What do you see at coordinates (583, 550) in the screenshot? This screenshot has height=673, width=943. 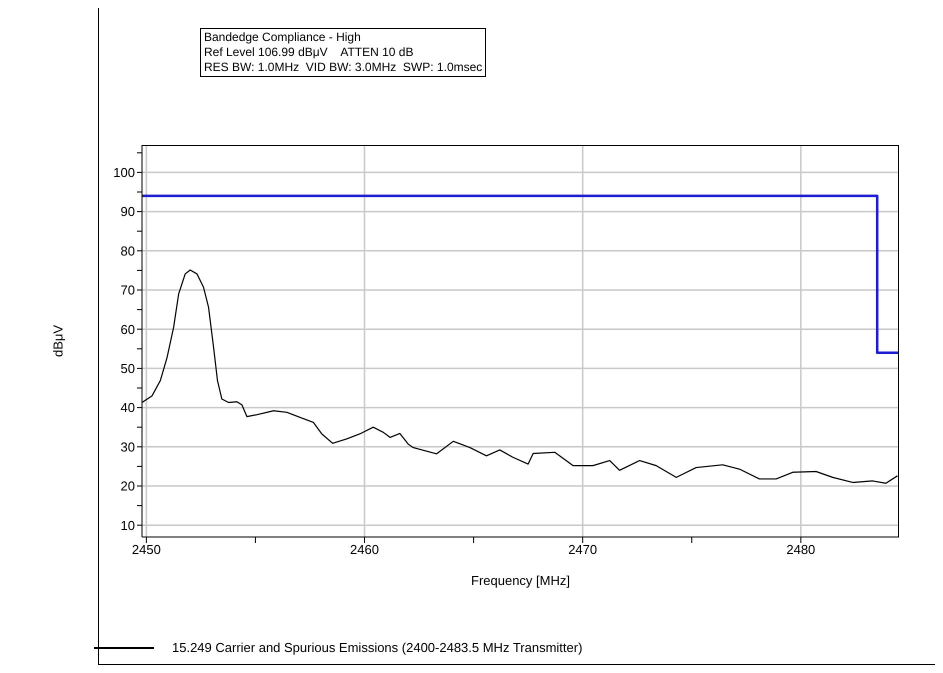 I see `x-tick-label: 2470` at bounding box center [583, 550].